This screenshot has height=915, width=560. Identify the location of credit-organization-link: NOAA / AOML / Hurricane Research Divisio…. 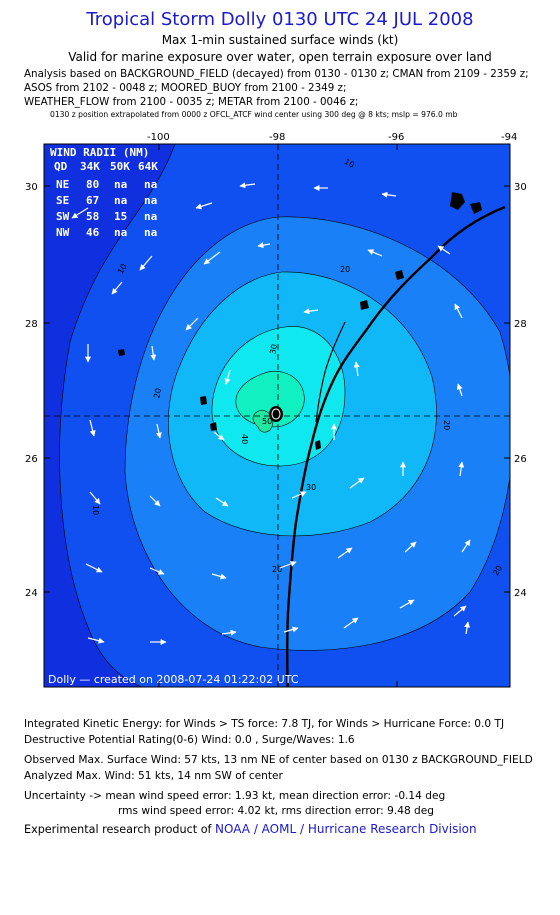
(346, 829).